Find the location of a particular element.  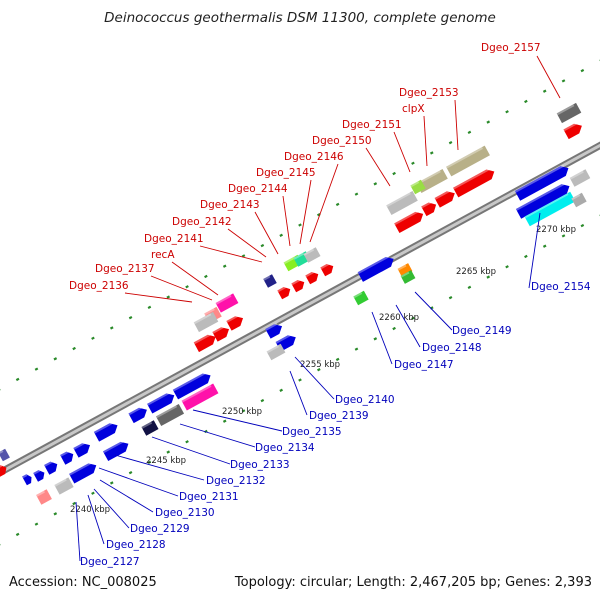

gene-label-dgeo-2145: Dgeo_2145 is located at coordinates (286, 173).